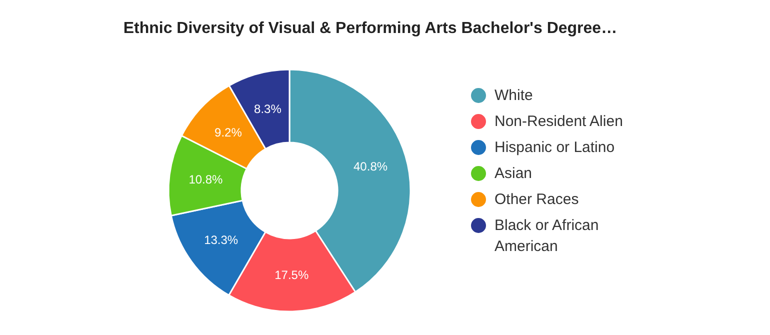  What do you see at coordinates (513, 95) in the screenshot?
I see `legend-label: White` at bounding box center [513, 95].